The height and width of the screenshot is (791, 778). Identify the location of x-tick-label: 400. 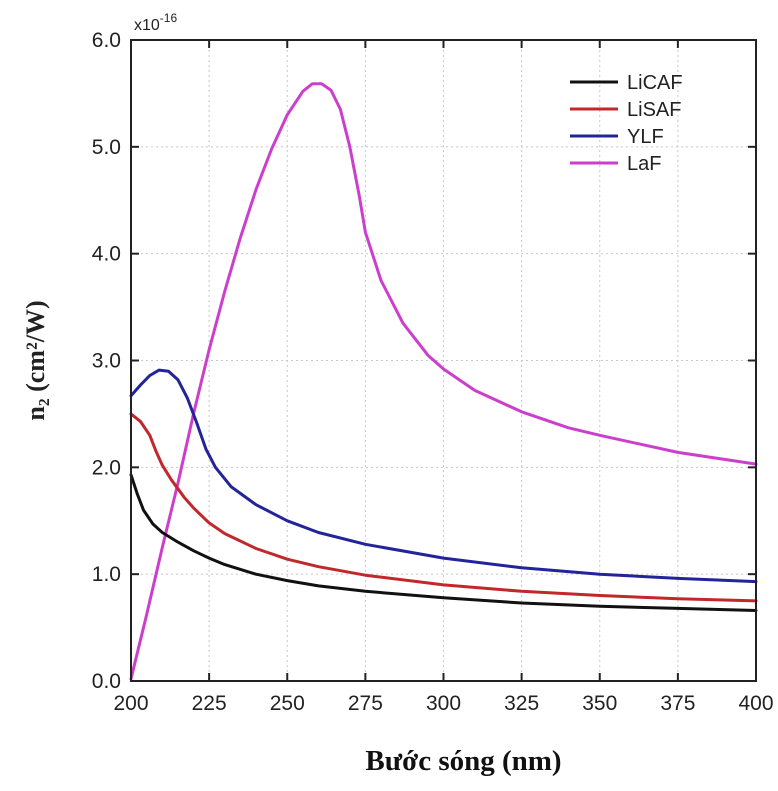
(755, 703).